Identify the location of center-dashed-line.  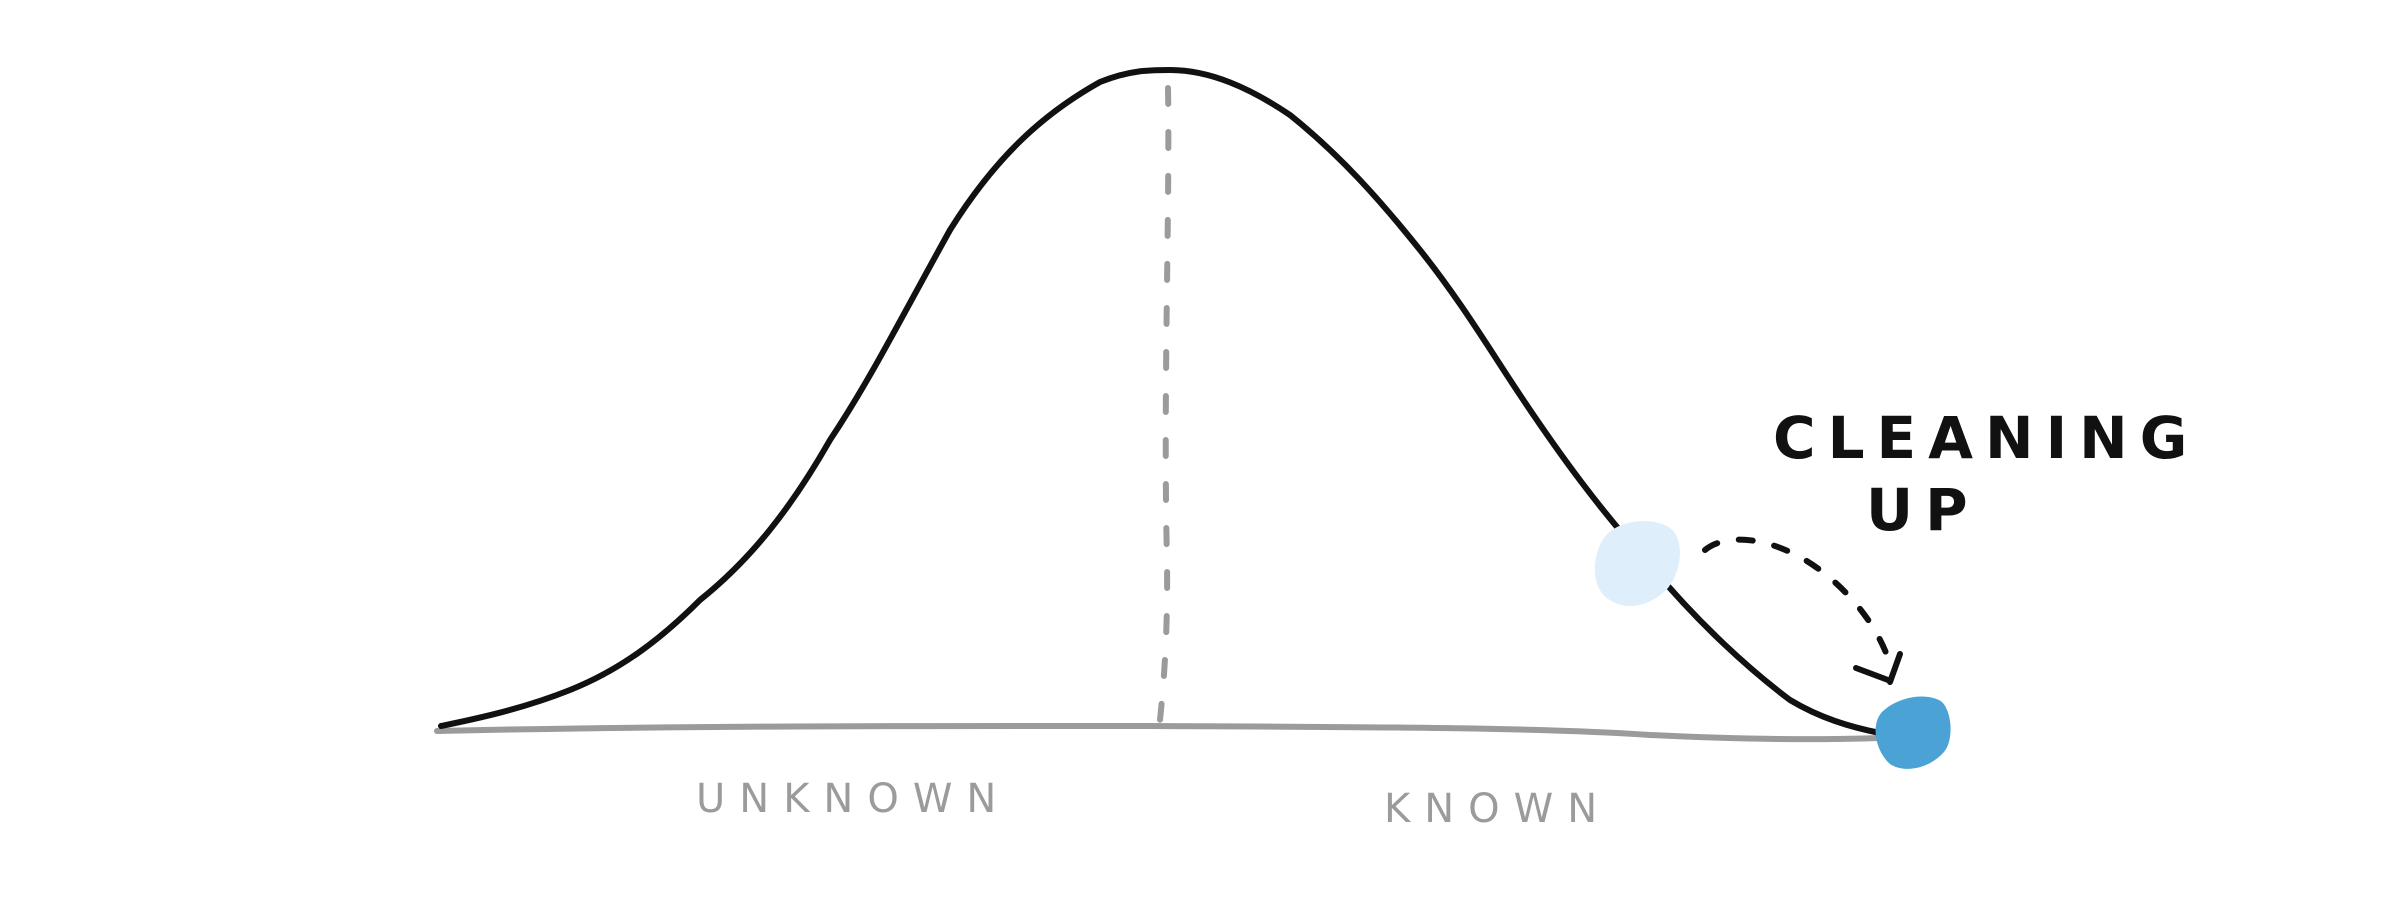
(1164, 404).